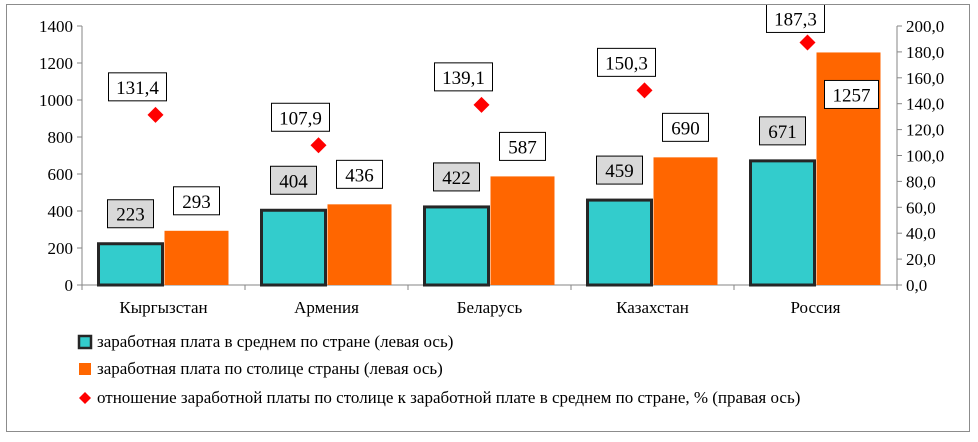 This screenshot has width=978, height=442. Describe the element at coordinates (61, 137) in the screenshot. I see `left-axis-tick-label: 800` at that location.